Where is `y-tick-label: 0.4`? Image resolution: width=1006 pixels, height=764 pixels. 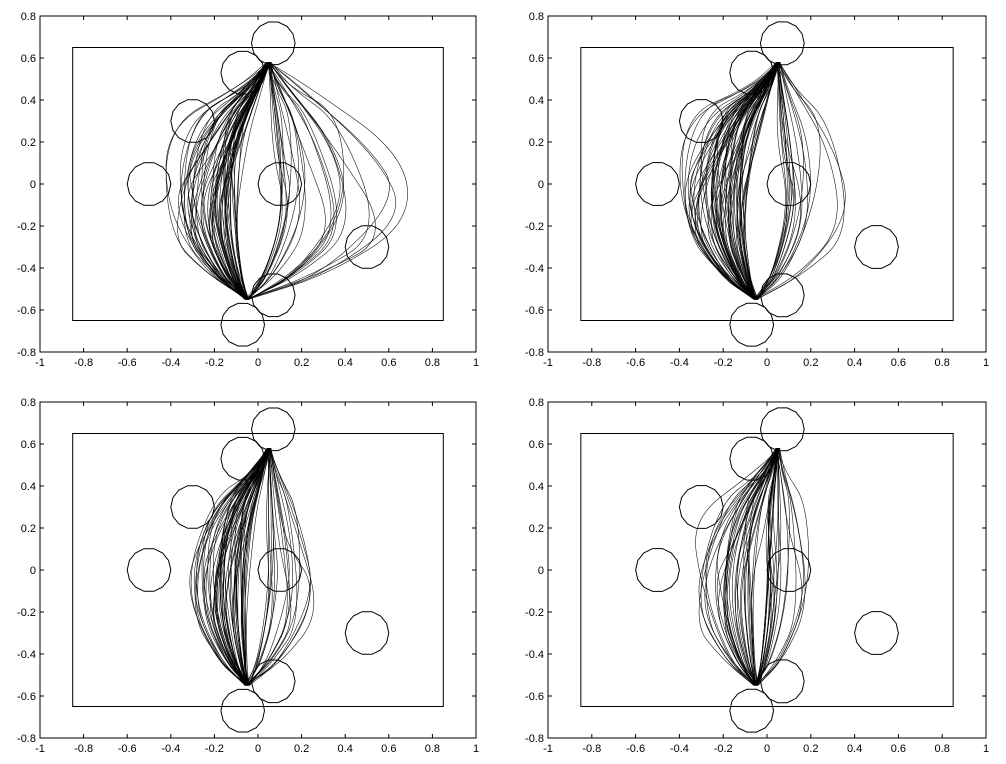 y-tick-label: 0.4 is located at coordinates (536, 101).